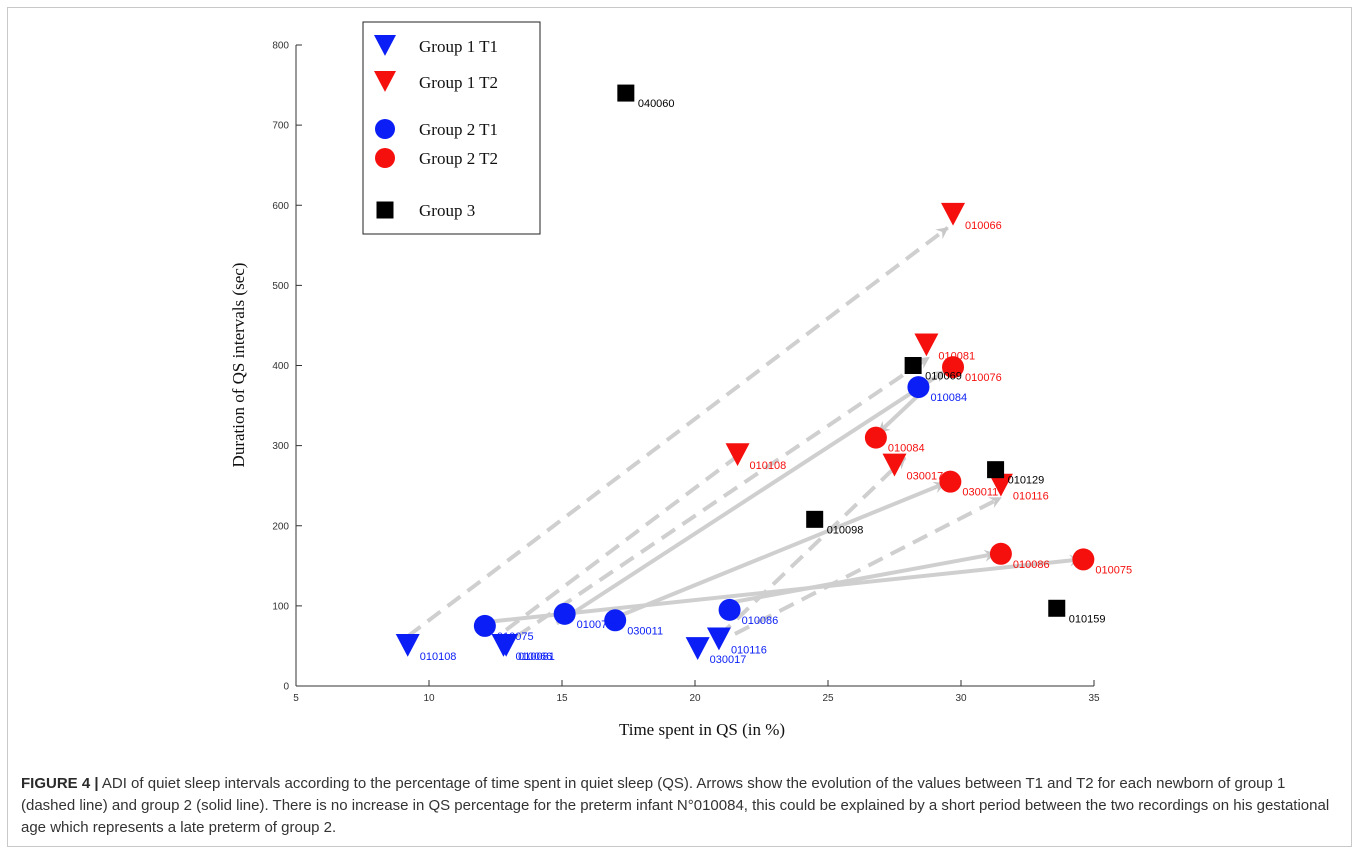  What do you see at coordinates (458, 158) in the screenshot?
I see `legend-label: Group 2 T2` at bounding box center [458, 158].